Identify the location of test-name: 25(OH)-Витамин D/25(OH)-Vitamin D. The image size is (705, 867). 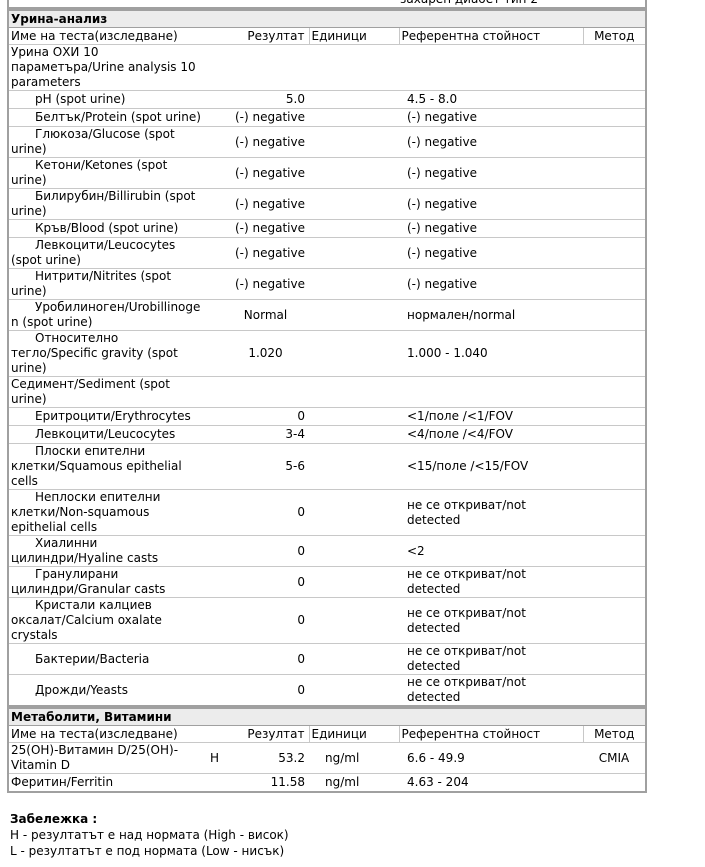
(108, 758).